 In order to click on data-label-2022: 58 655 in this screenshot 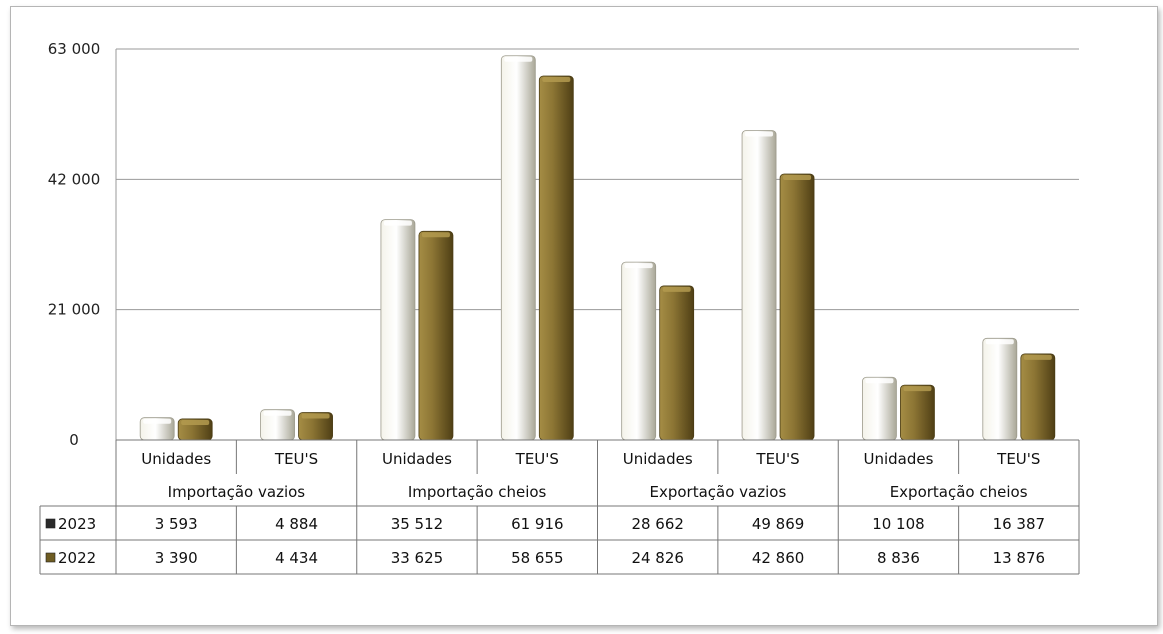, I will do `click(537, 558)`.